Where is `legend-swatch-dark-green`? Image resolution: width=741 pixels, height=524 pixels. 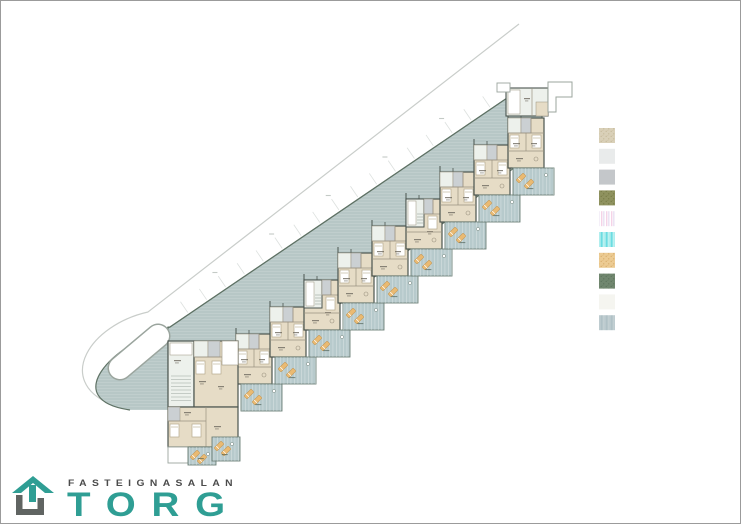
legend-swatch-dark-green is located at coordinates (607, 281).